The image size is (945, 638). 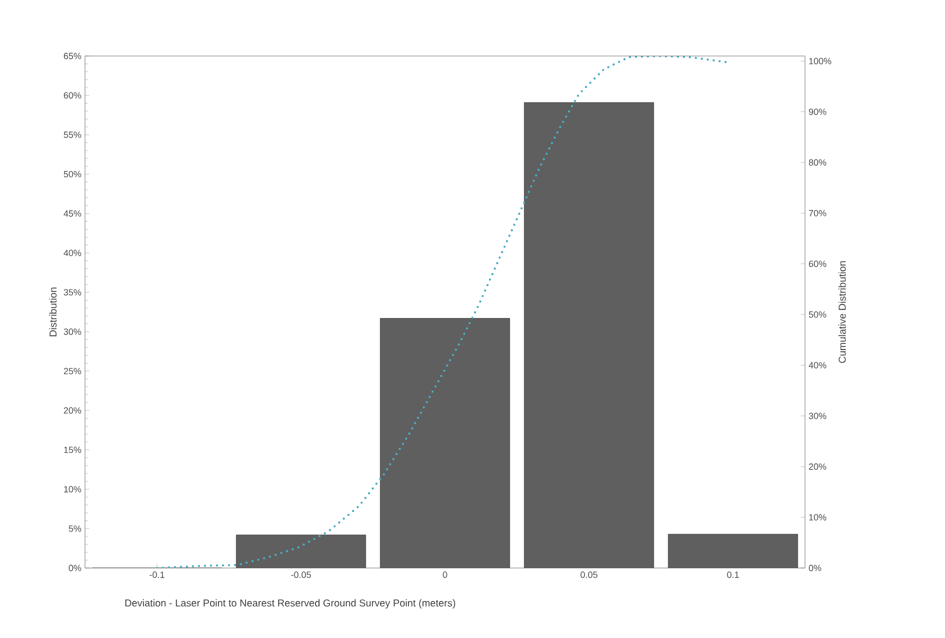 I want to click on y2-tick-label: 40%, so click(x=817, y=365).